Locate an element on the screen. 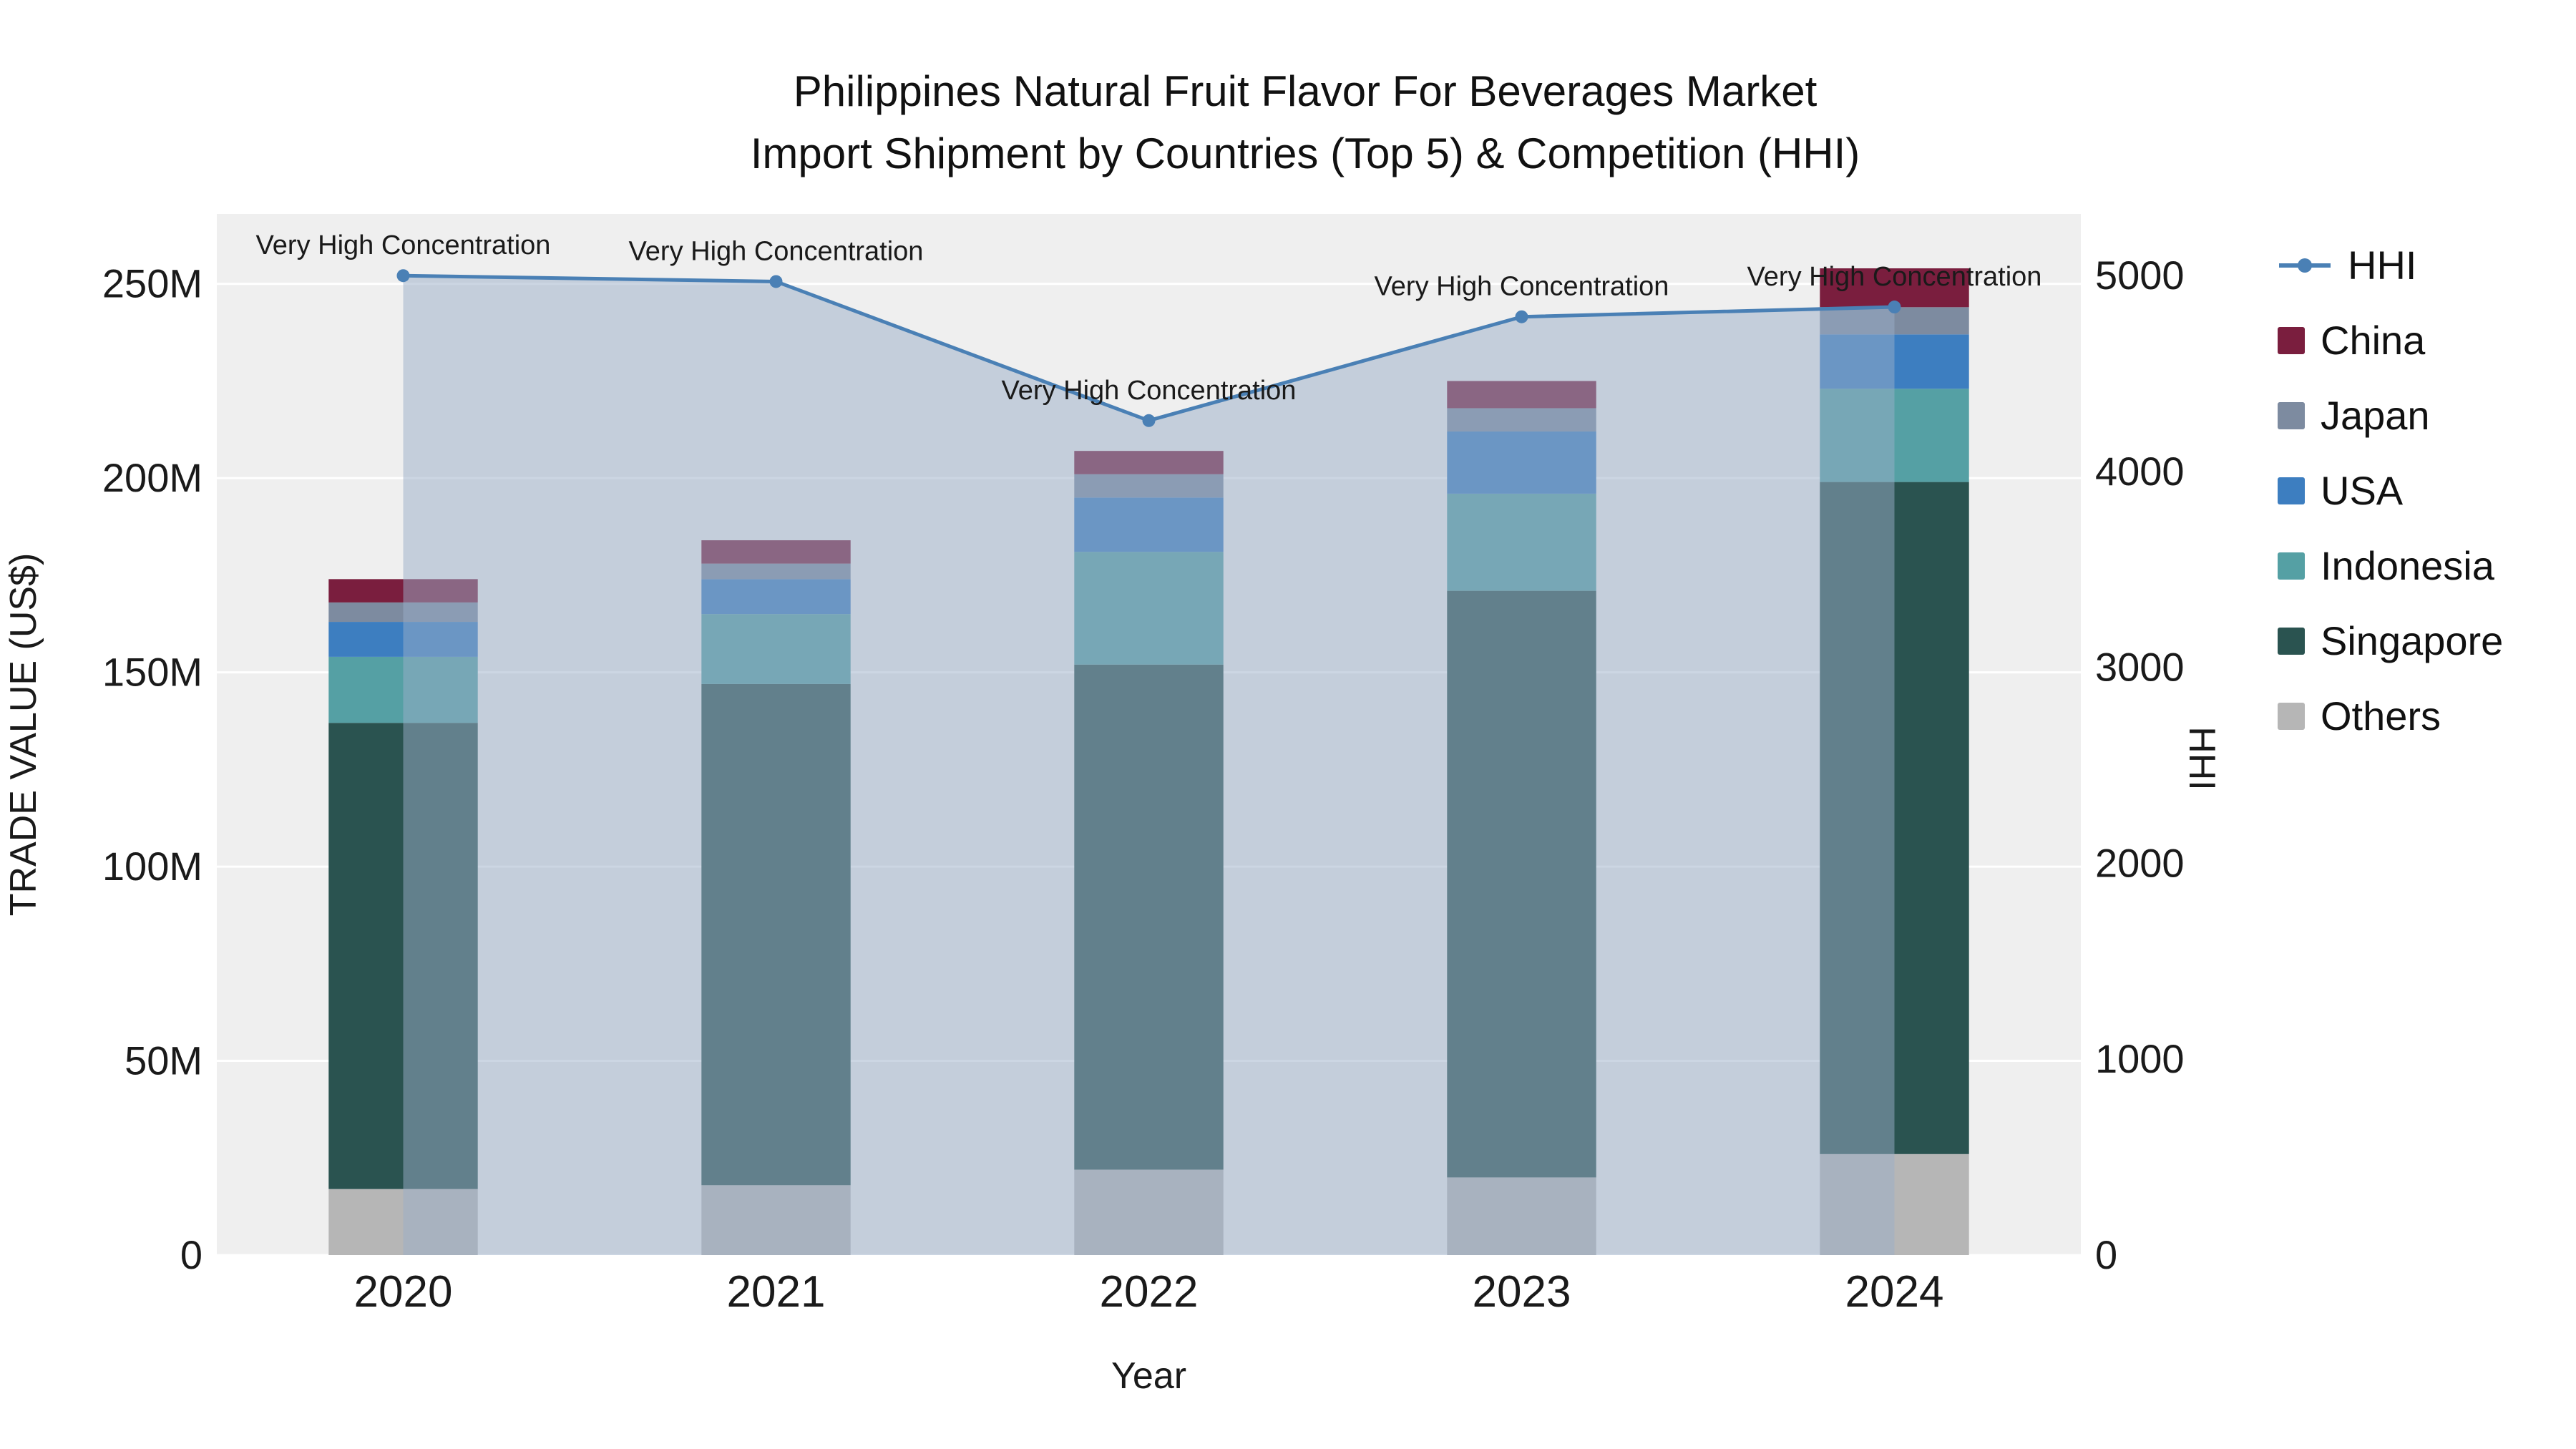 The height and width of the screenshot is (1449, 2576). x-tick-label-2020: 2020 is located at coordinates (403, 1292).